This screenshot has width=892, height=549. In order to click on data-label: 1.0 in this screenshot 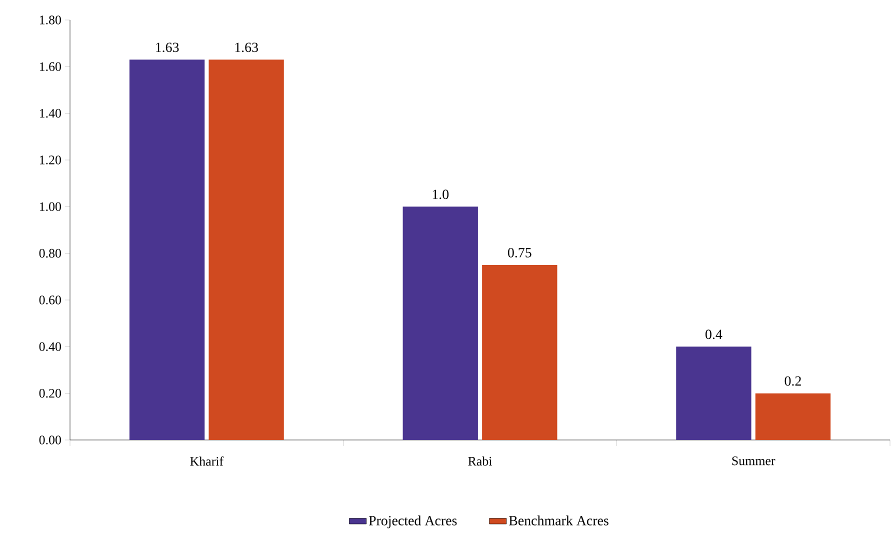, I will do `click(440, 195)`.